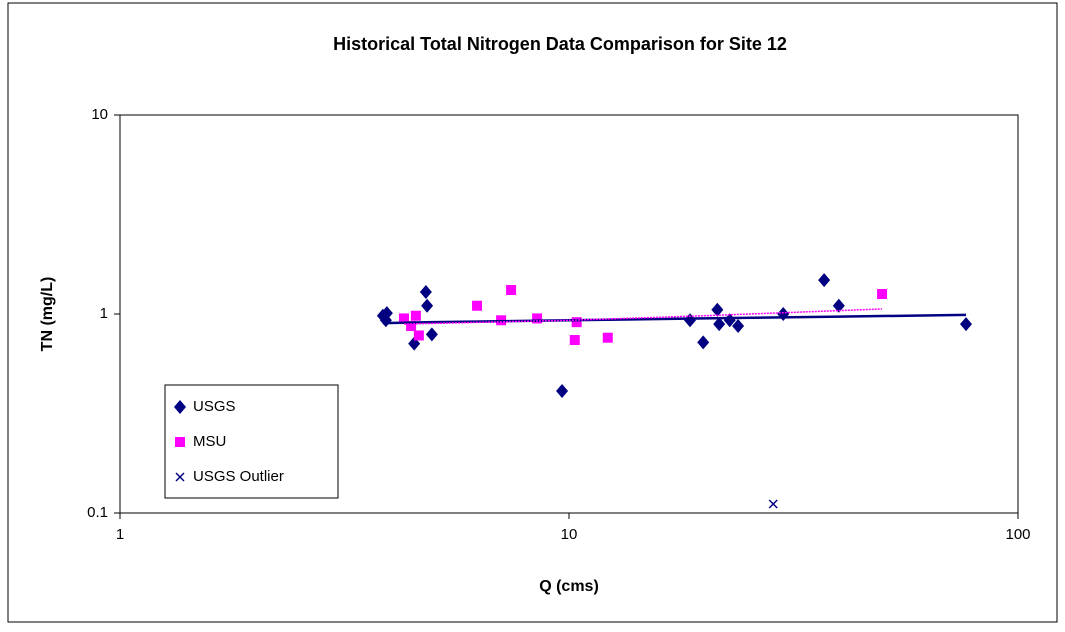  I want to click on legend-box, so click(251, 441).